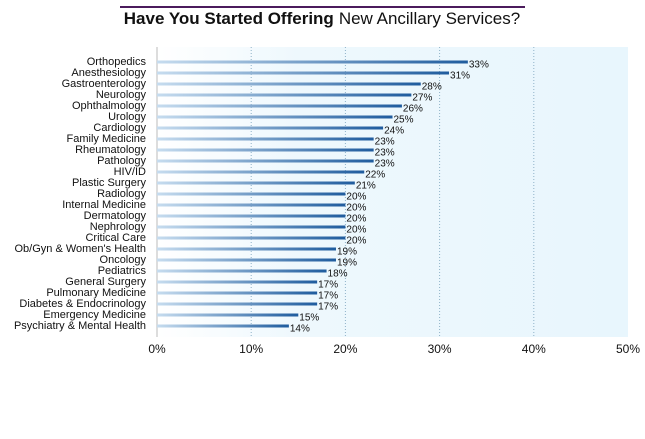  What do you see at coordinates (422, 98) in the screenshot?
I see `value-label: 27%` at bounding box center [422, 98].